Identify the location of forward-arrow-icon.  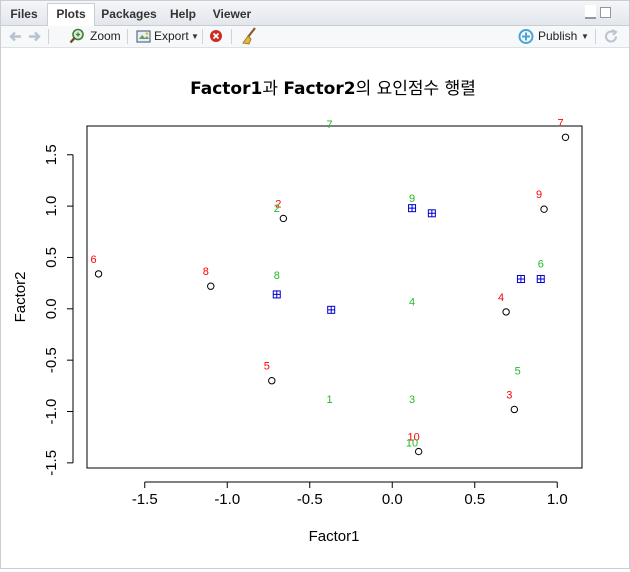
(35, 36).